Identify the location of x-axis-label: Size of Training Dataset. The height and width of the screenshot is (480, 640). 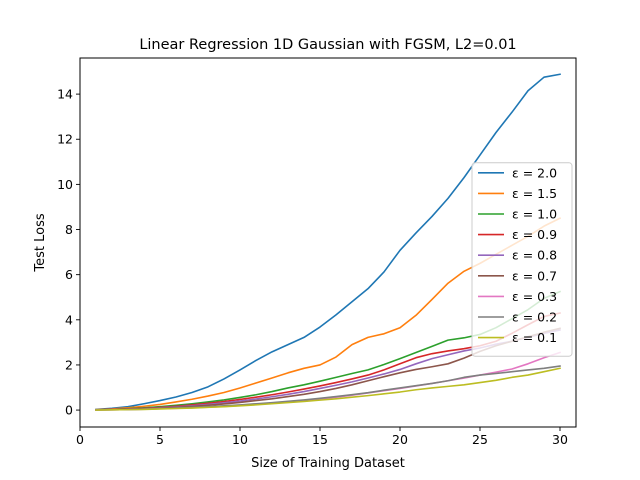
(328, 463).